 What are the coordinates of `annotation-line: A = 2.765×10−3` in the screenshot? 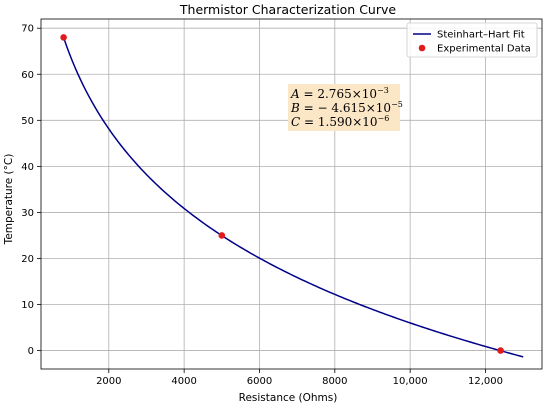 It's located at (339, 93).